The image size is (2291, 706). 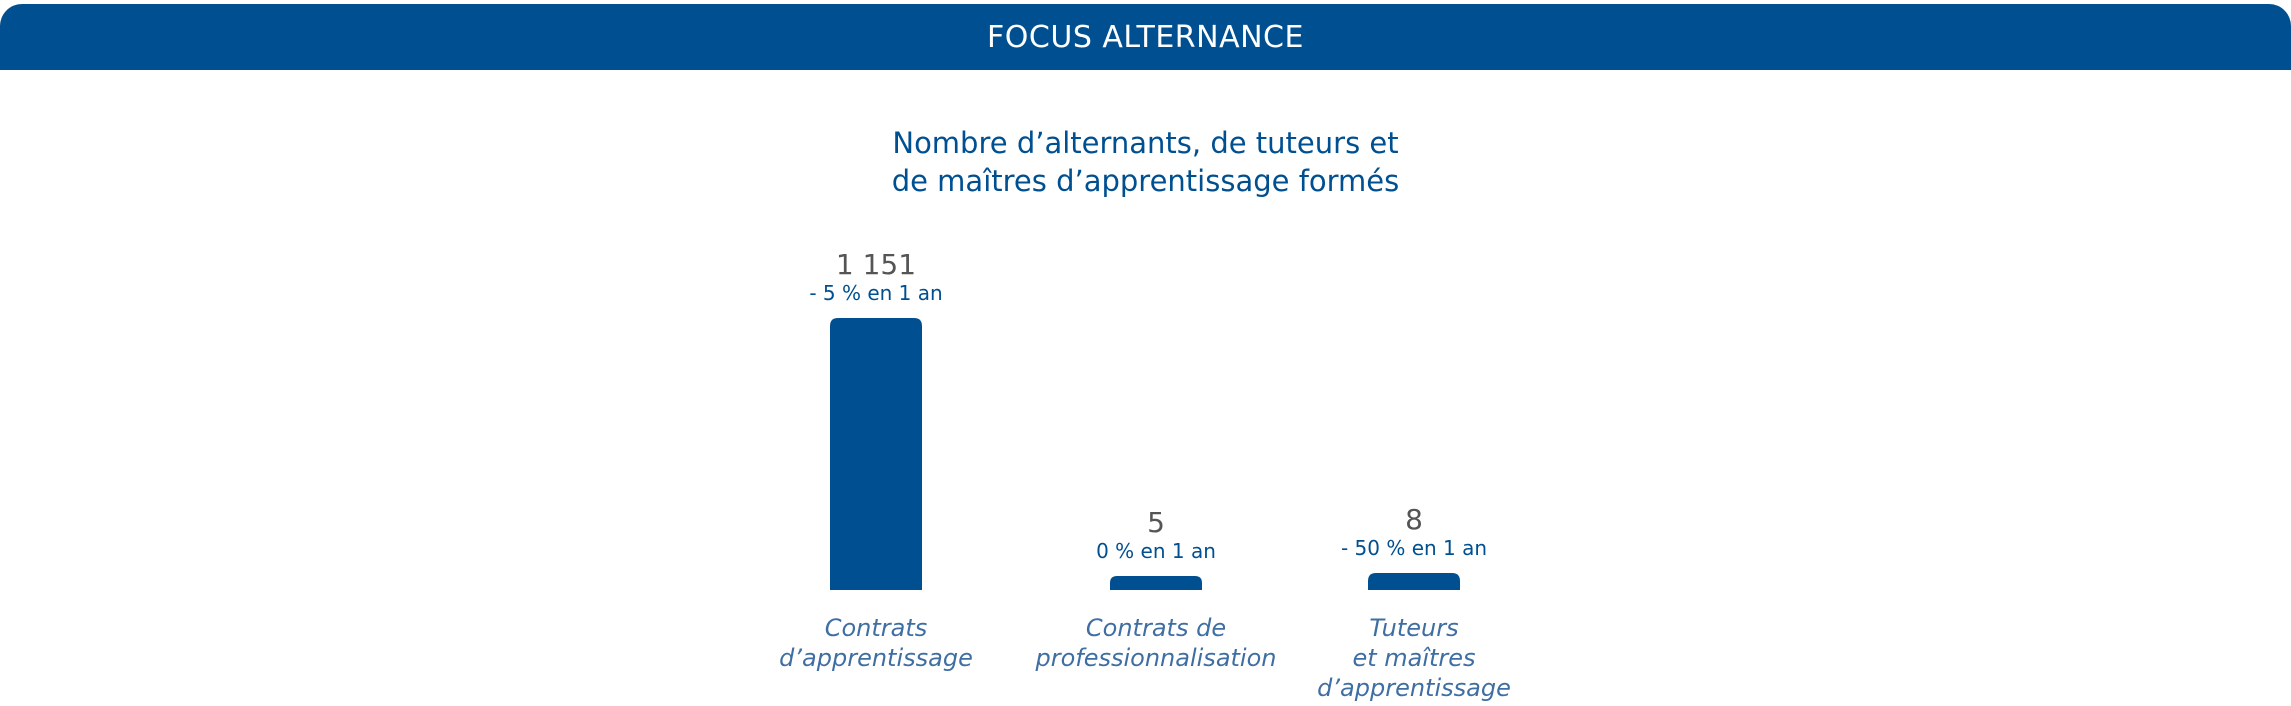 I want to click on category-label: professionnalisation, so click(x=1155, y=658).